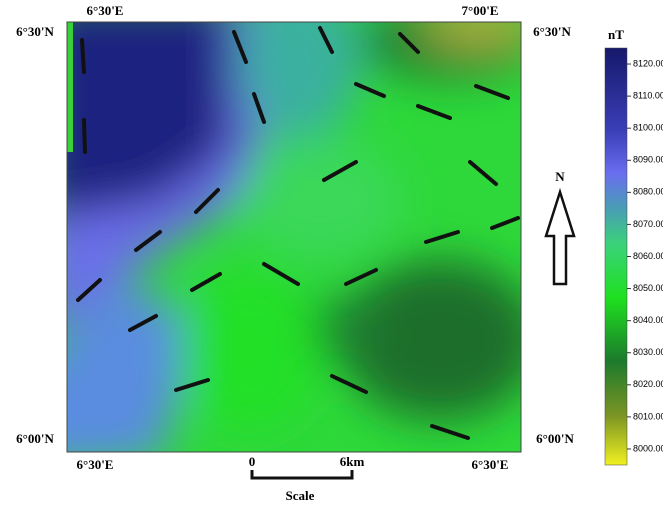  What do you see at coordinates (648, 384) in the screenshot?
I see `colorbar-tick-label: 8020.00` at bounding box center [648, 384].